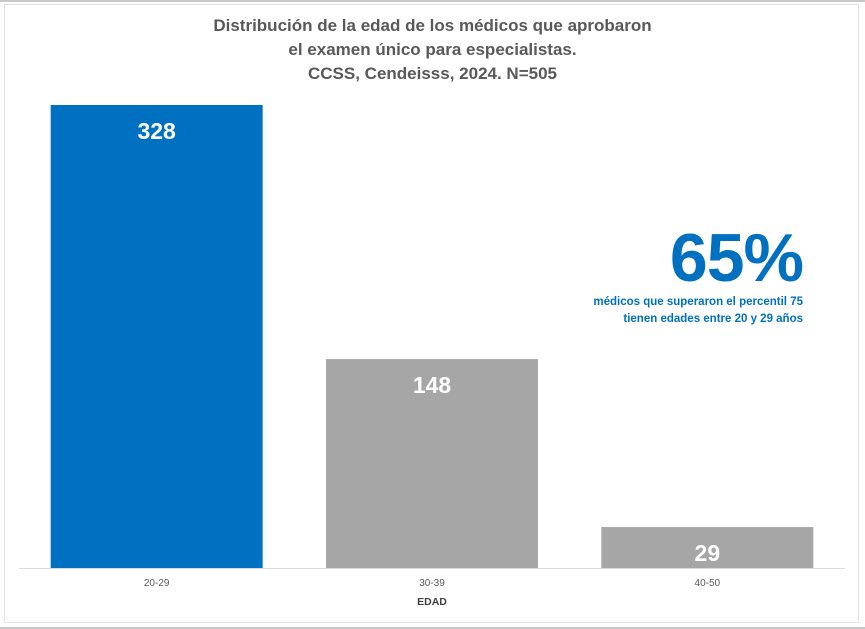  Describe the element at coordinates (432, 73) in the screenshot. I see `chart-title-line-3: CCSS, Cendeisss, 2024. N=505` at that location.